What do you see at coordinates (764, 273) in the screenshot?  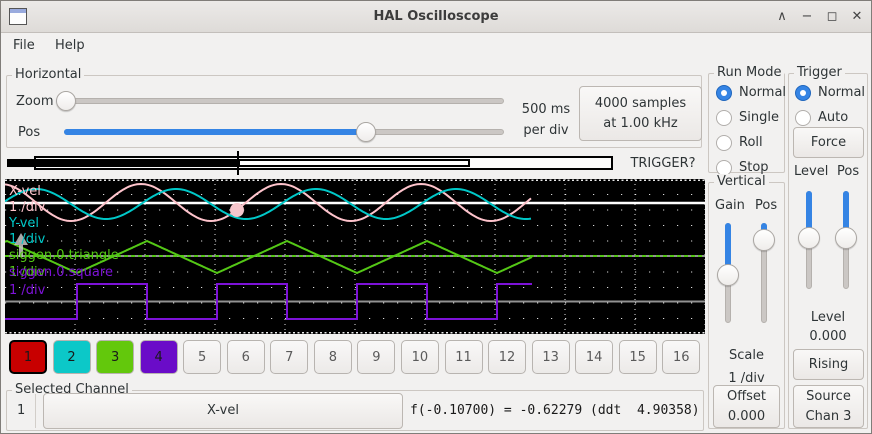 I see `vertical-pos-slider` at bounding box center [764, 273].